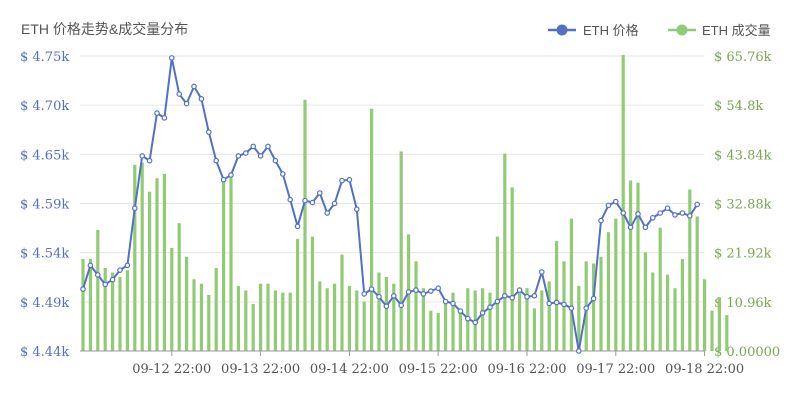 Image resolution: width=800 pixels, height=400 pixels. I want to click on legend-volume: ETH 成交量, so click(719, 30).